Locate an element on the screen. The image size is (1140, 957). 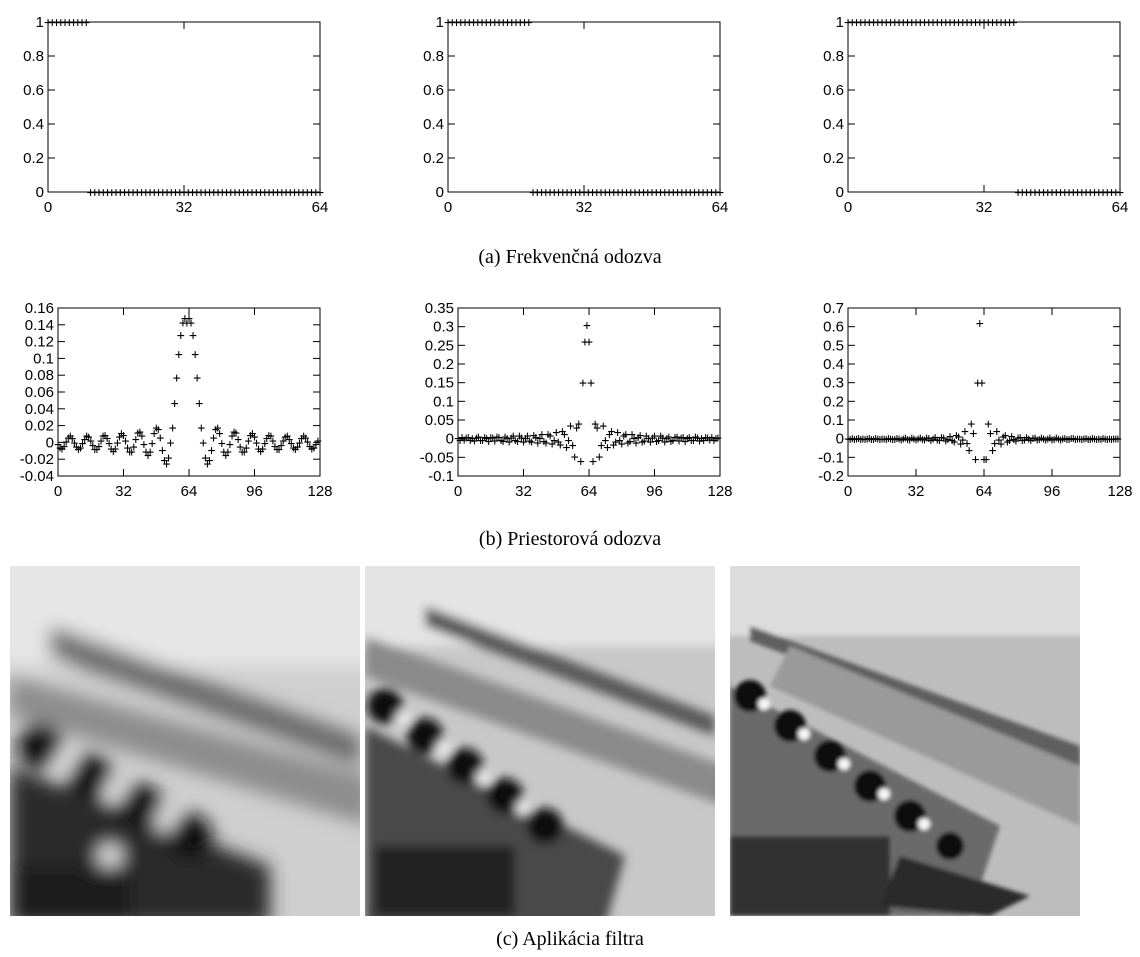
y-tick-label: -0.04 is located at coordinates (37, 476).